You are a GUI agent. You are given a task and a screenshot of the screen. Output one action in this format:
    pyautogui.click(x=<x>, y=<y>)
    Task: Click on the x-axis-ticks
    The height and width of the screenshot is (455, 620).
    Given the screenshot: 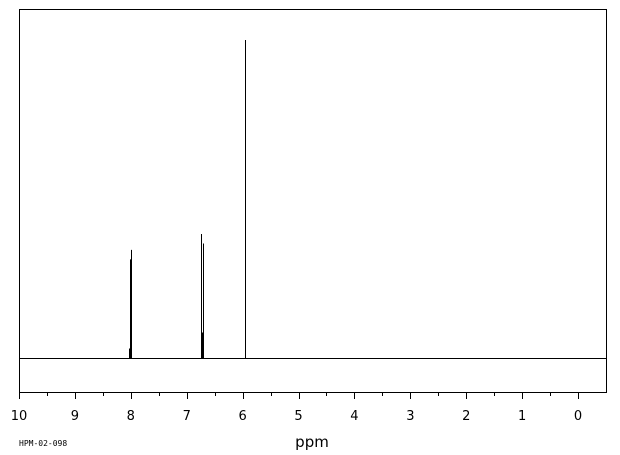 What is the action you would take?
    pyautogui.click(x=299, y=395)
    